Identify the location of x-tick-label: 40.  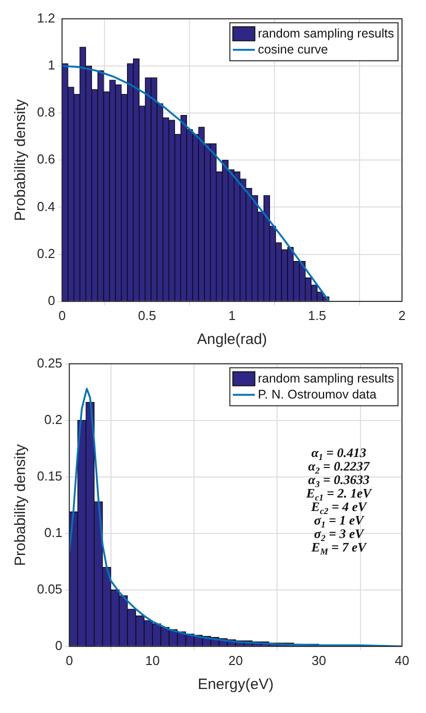
(402, 660).